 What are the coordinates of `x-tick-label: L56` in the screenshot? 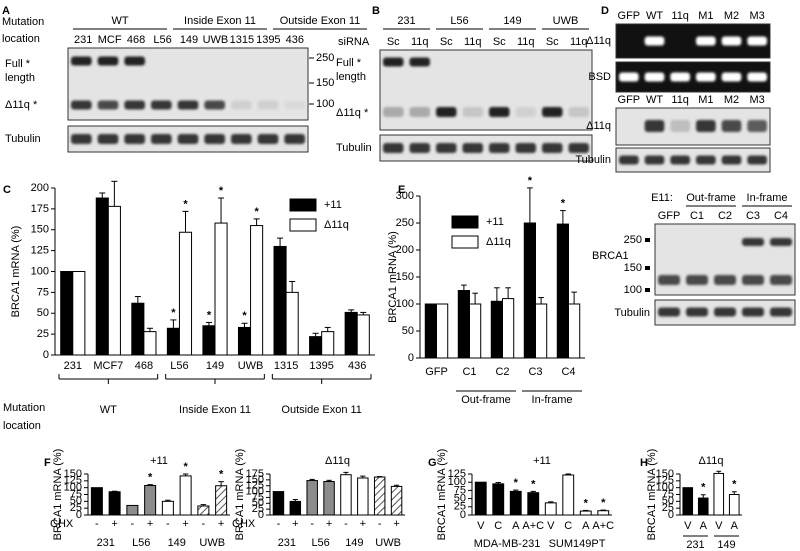 It's located at (179, 366).